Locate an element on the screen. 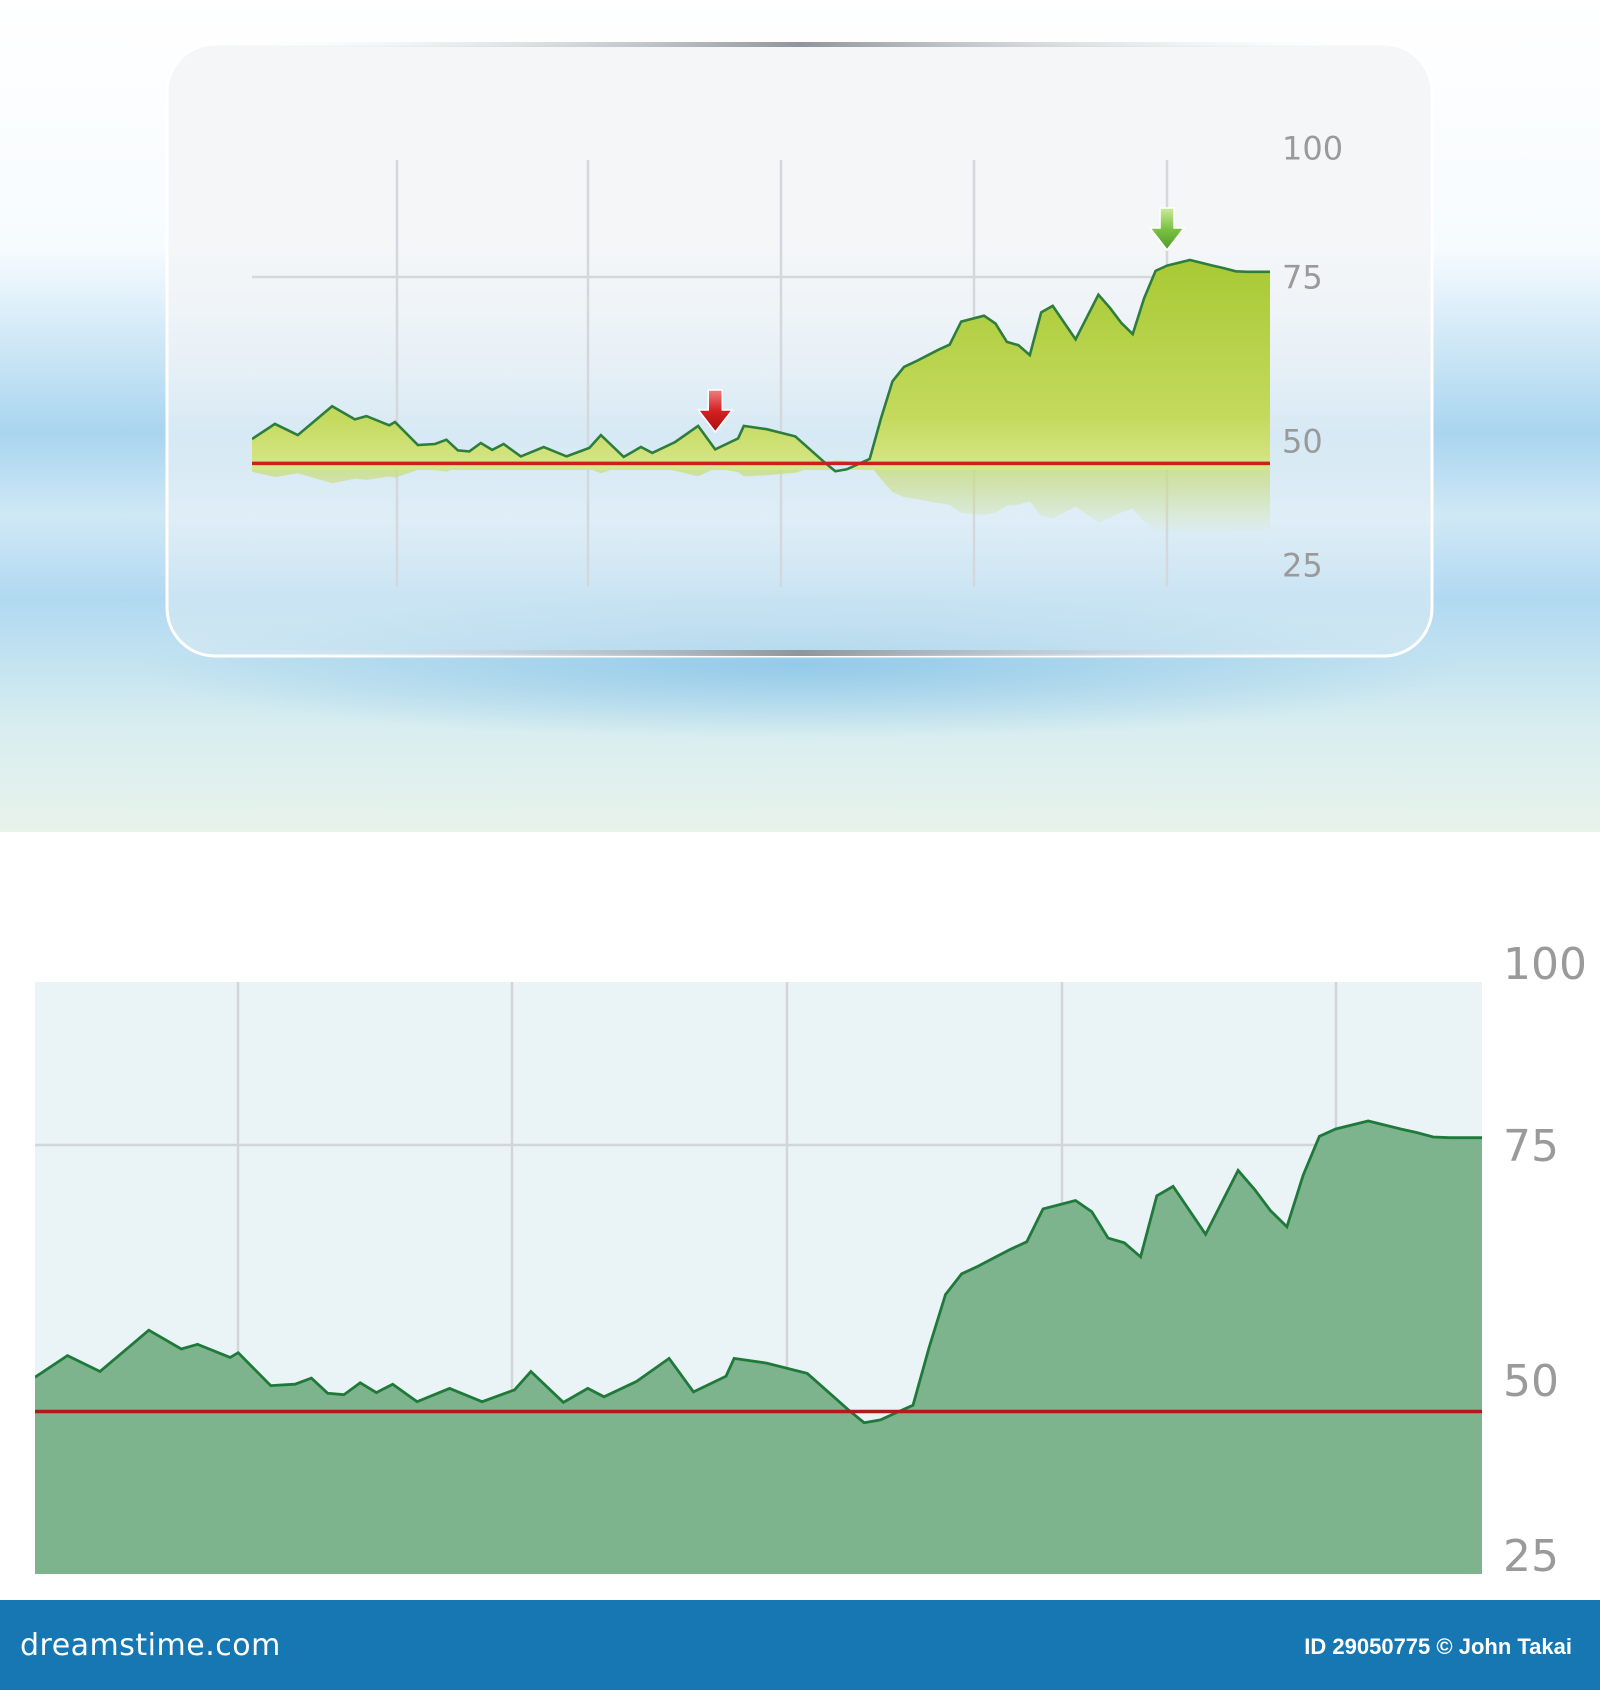  top-chart-line is located at coordinates (761, 365).